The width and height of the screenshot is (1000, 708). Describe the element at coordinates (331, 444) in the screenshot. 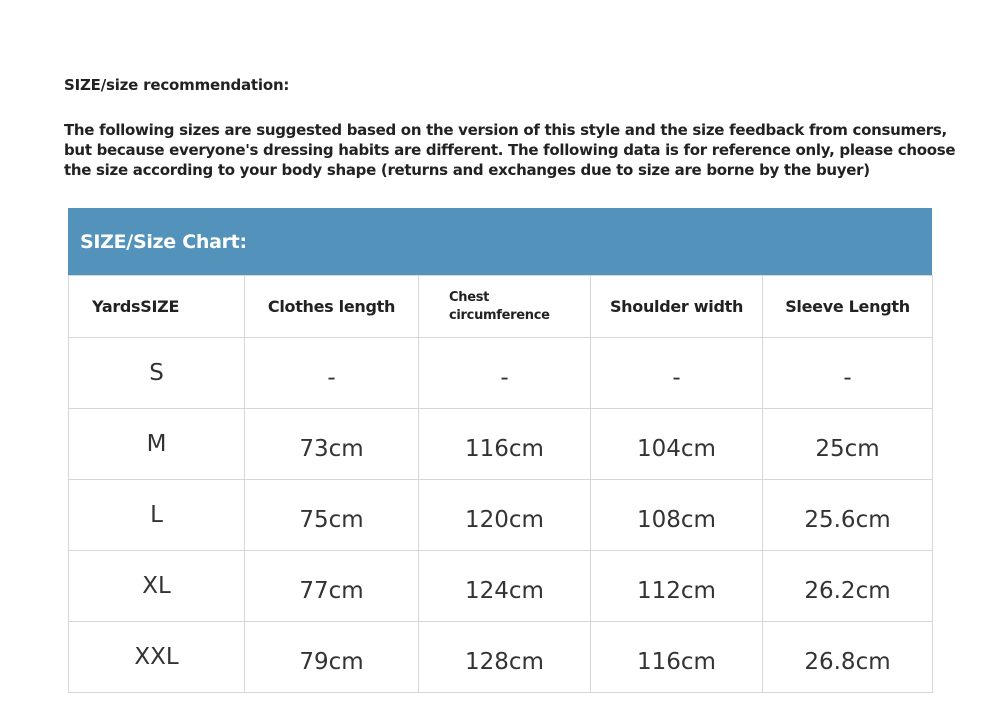

I see `cell-clothes-length: 73cm` at that location.